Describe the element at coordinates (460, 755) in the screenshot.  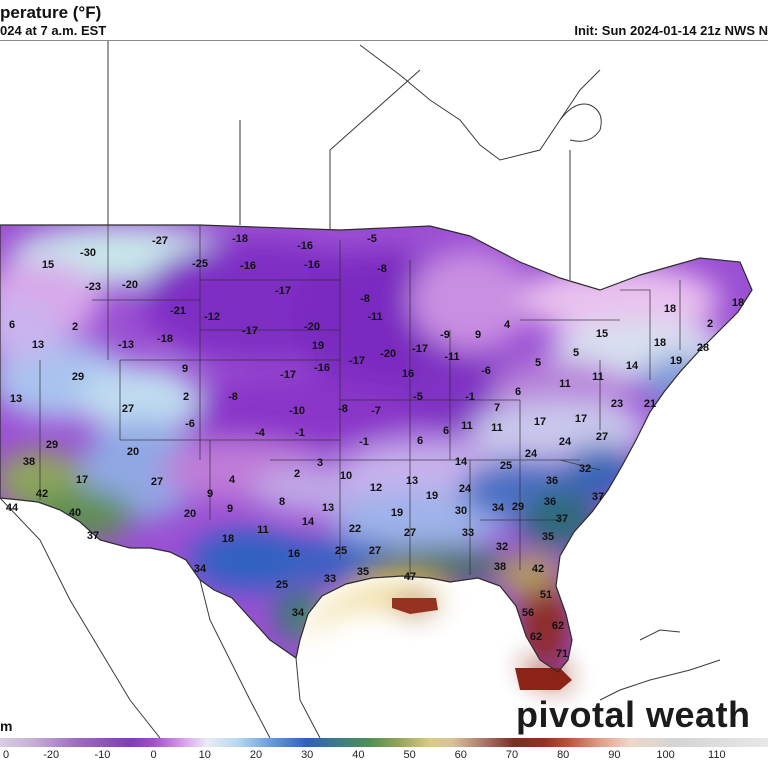
I see `legend-tick-label: 60` at that location.